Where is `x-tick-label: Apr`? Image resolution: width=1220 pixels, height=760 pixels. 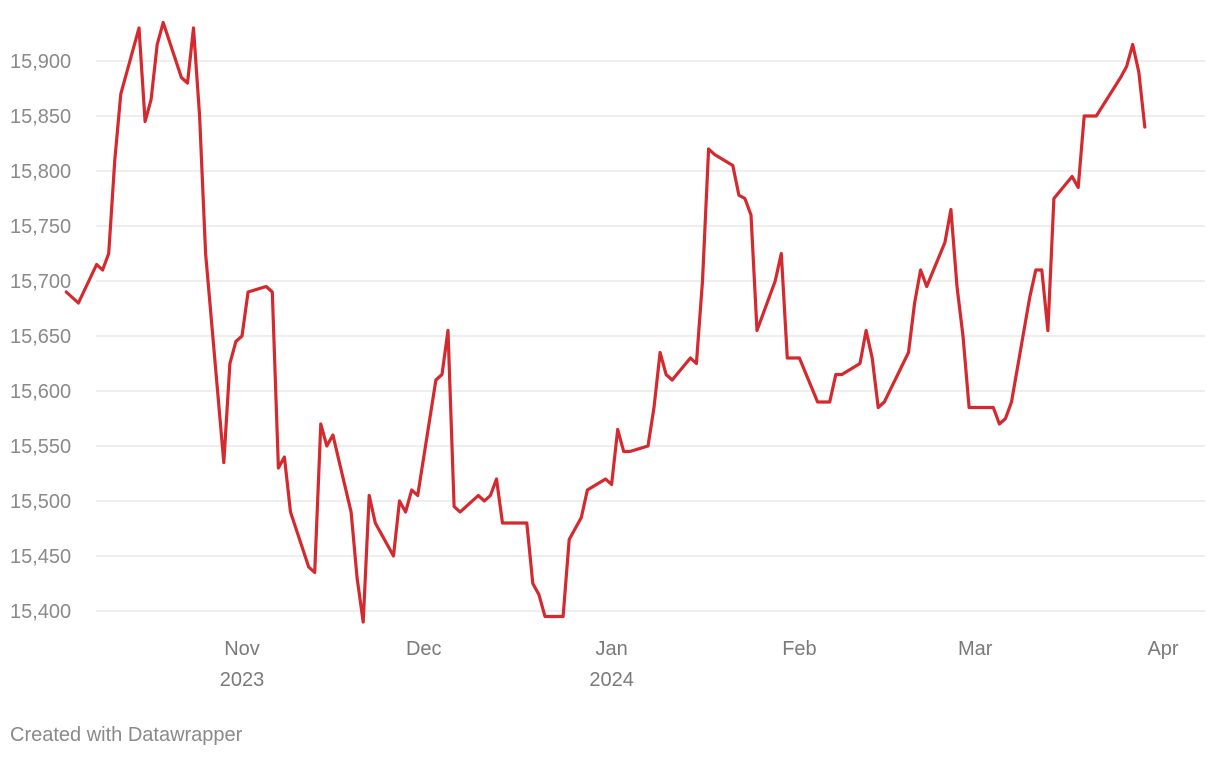
x-tick-label: Apr is located at coordinates (1162, 649).